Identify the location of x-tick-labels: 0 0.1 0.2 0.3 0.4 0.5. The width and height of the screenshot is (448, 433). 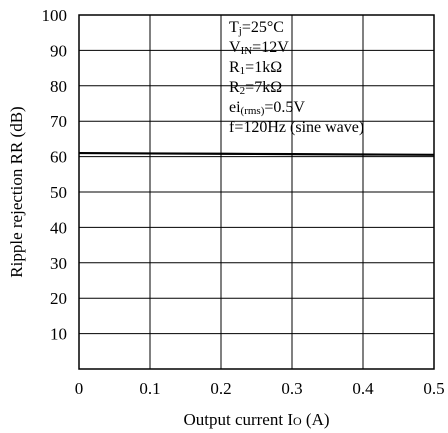
(260, 388).